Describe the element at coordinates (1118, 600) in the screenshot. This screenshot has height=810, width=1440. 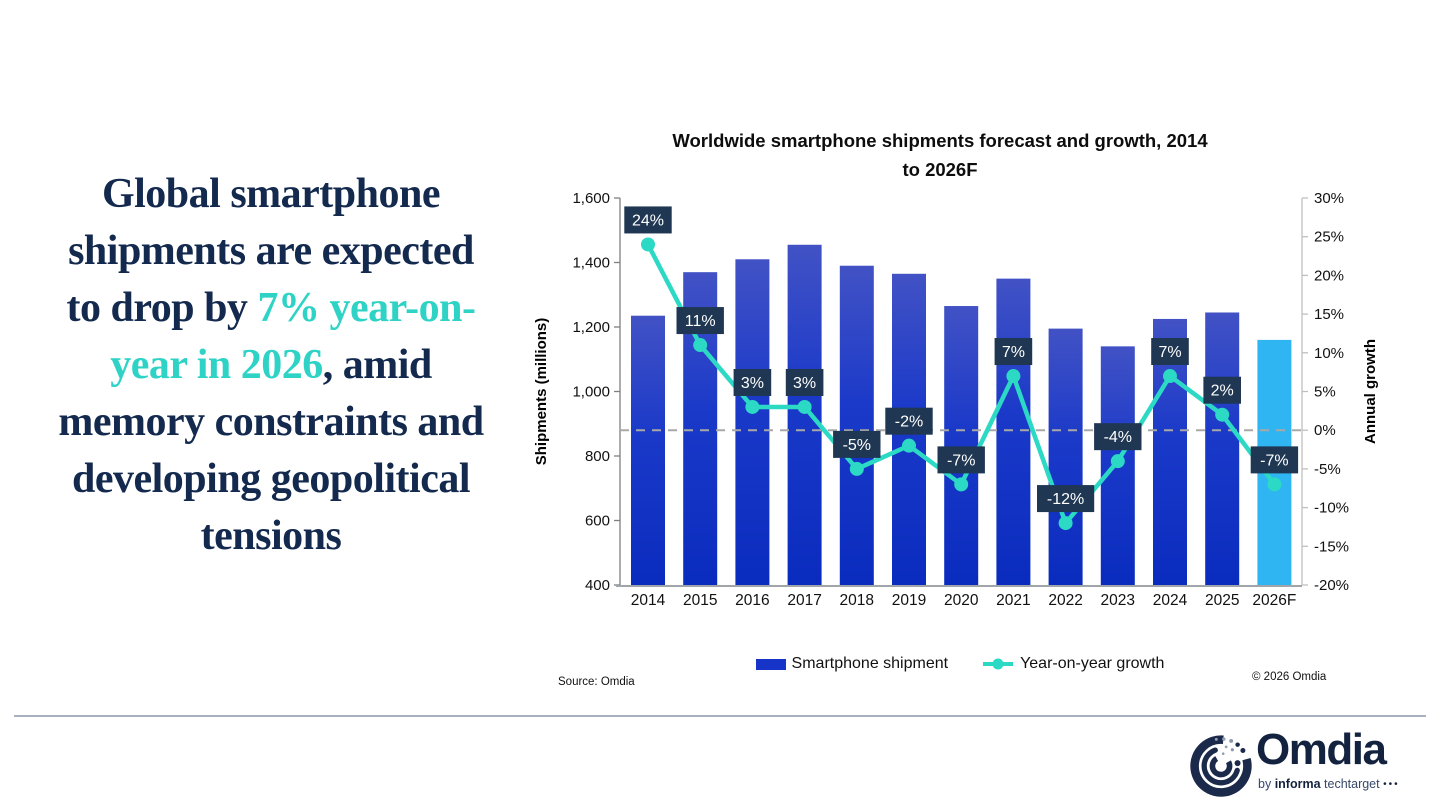
I see `x-axis-tick-label: 2023` at that location.